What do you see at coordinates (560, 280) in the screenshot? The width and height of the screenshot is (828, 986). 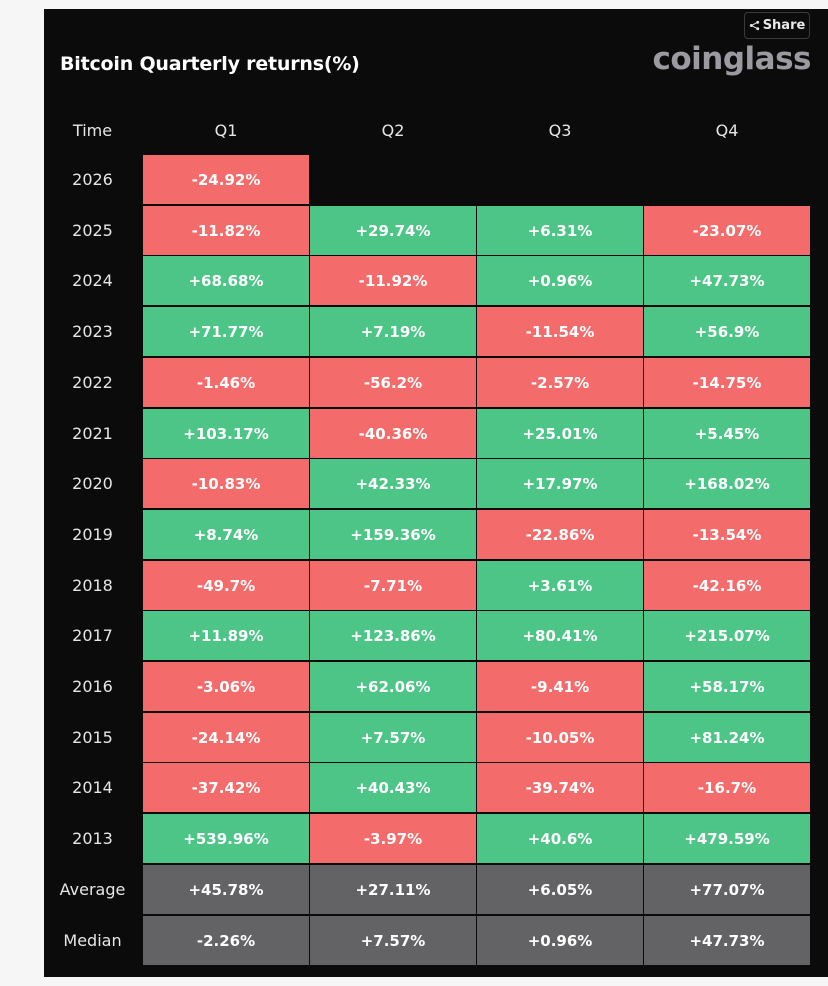 I see `return-cell: +0.96%` at bounding box center [560, 280].